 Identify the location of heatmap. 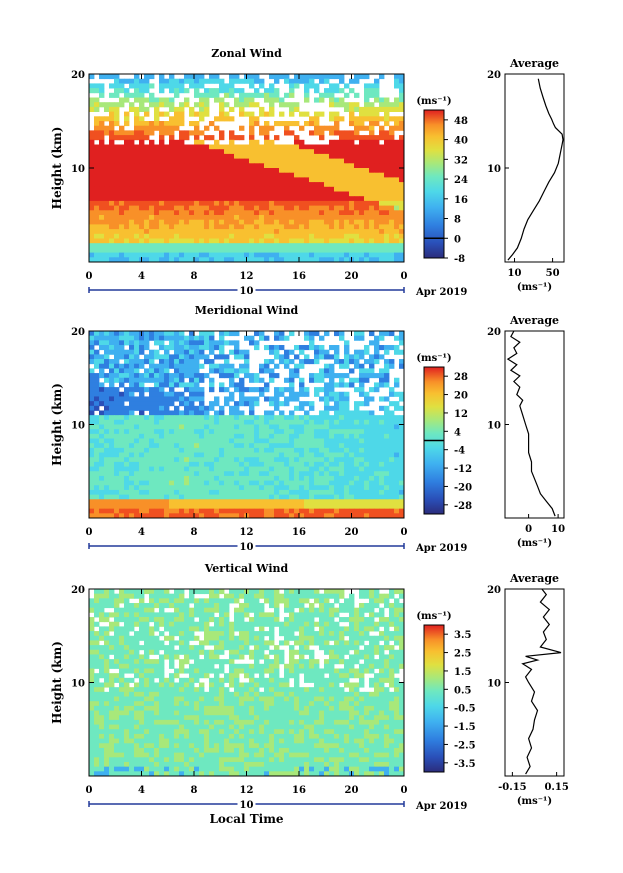
(247, 683).